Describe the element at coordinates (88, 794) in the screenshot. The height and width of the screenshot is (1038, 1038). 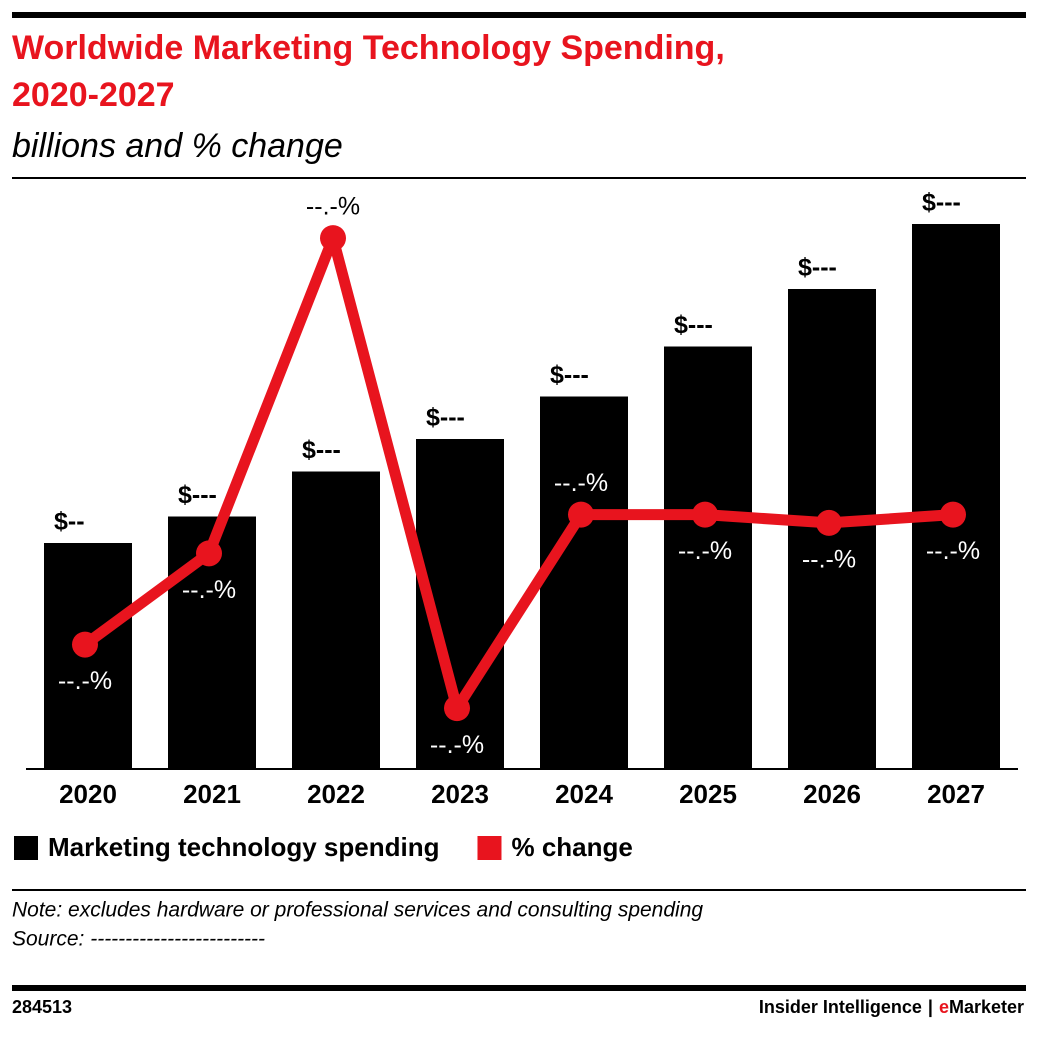
I see `x-tick-label: 2020` at that location.